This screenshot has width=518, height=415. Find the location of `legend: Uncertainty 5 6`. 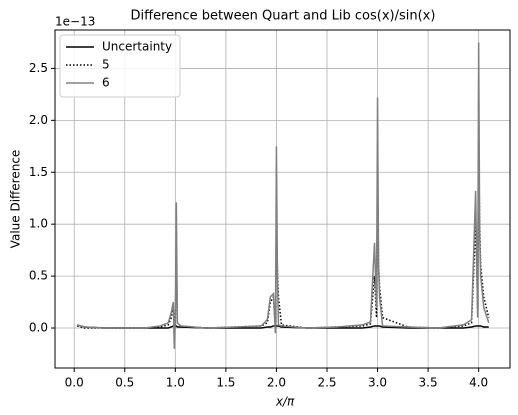

legend: Uncertainty 5 6 is located at coordinates (120, 66).